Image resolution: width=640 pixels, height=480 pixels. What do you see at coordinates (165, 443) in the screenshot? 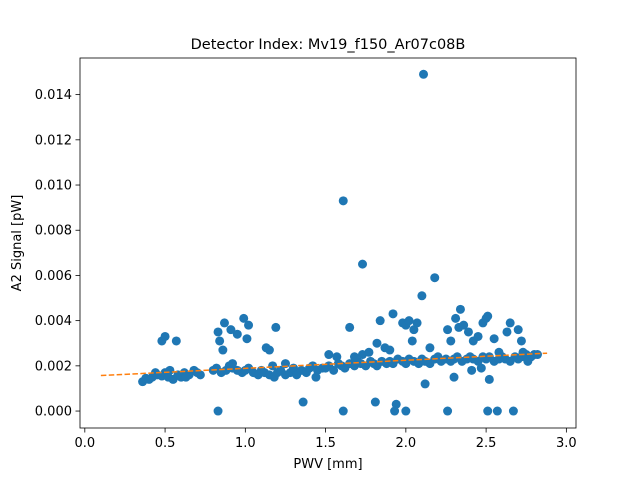
I see `x-tick-label: 0.5` at bounding box center [165, 443].